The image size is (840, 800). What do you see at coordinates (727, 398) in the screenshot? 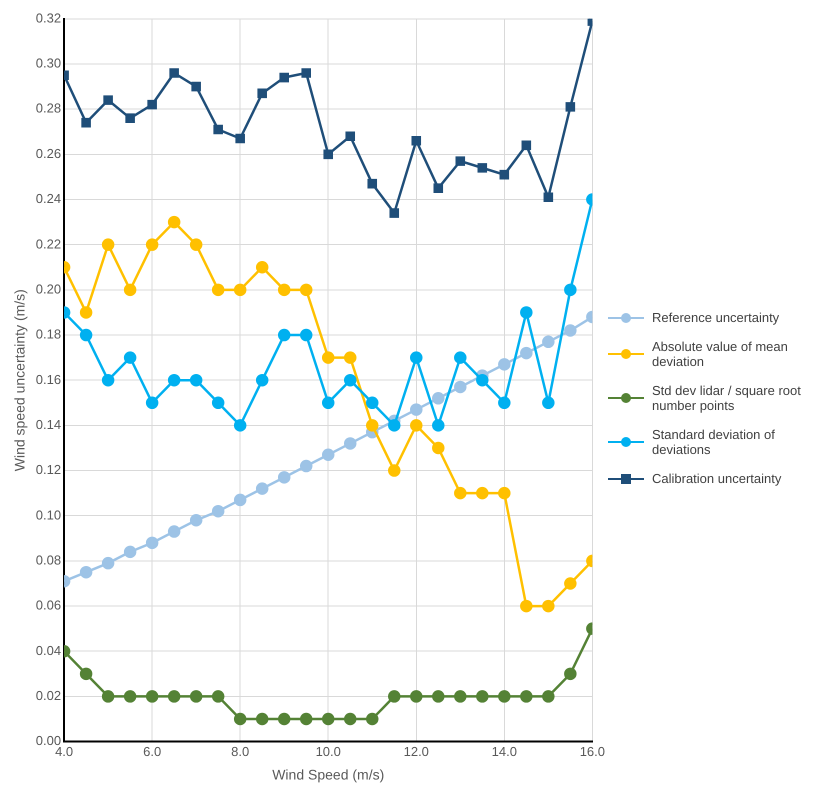
I see `legend-label: Std dev lidar / square root number points` at bounding box center [727, 398].